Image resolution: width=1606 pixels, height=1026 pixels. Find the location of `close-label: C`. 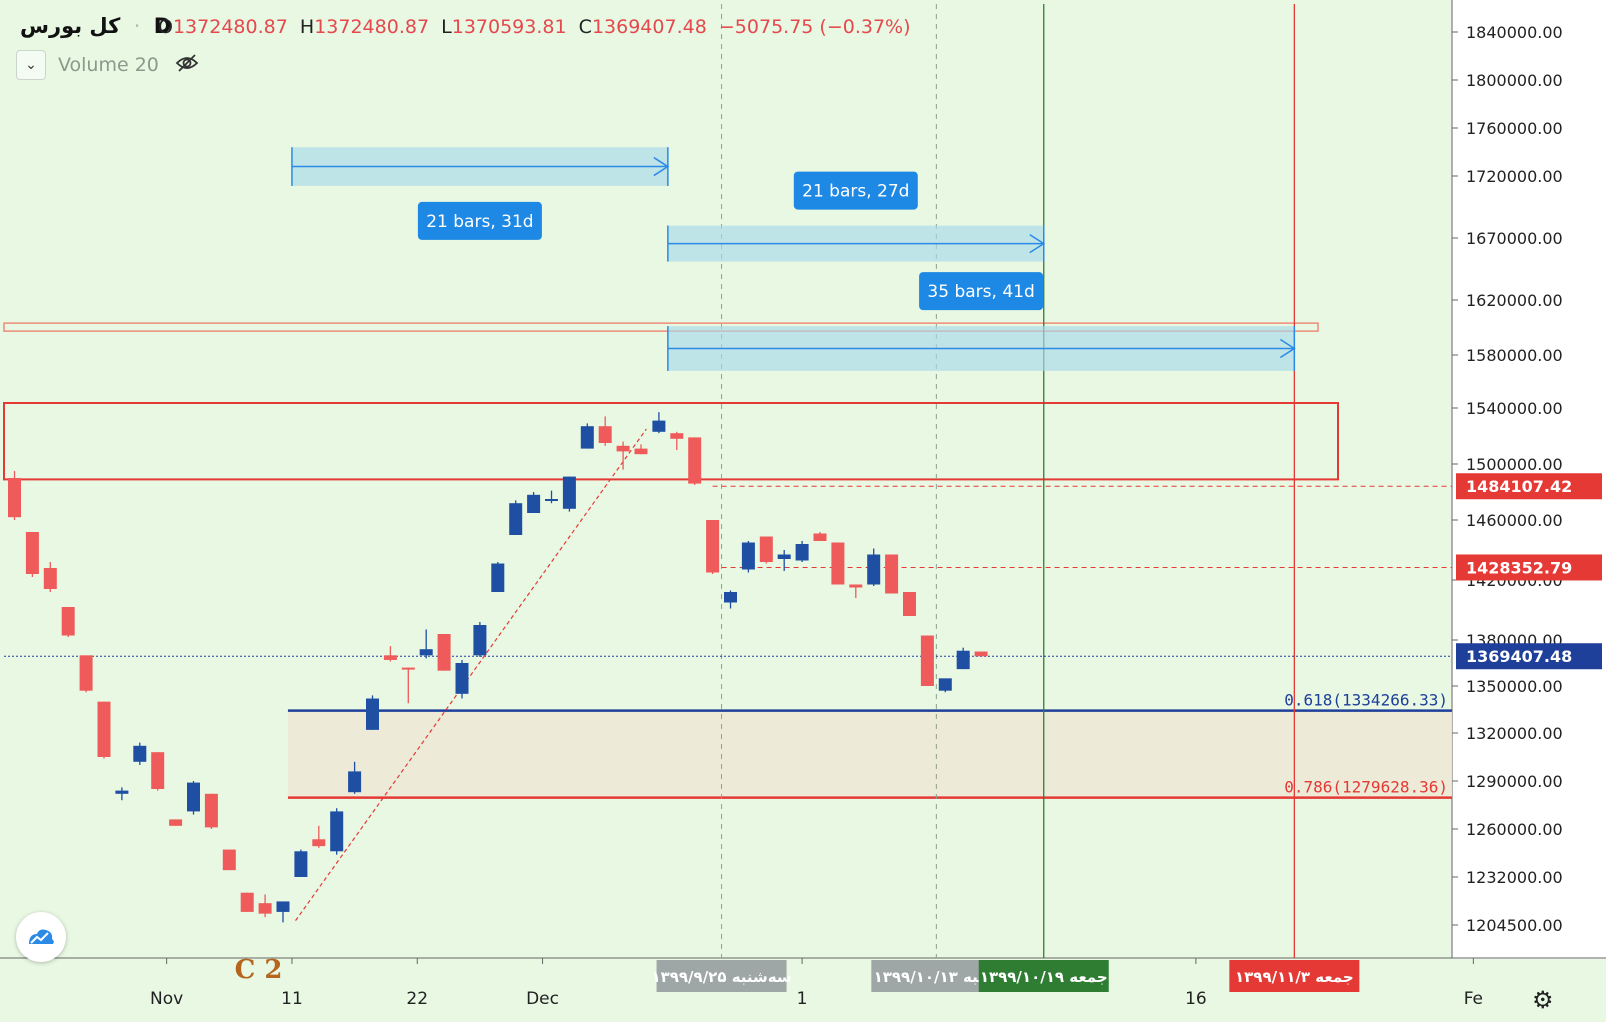

close-label: C is located at coordinates (585, 27).